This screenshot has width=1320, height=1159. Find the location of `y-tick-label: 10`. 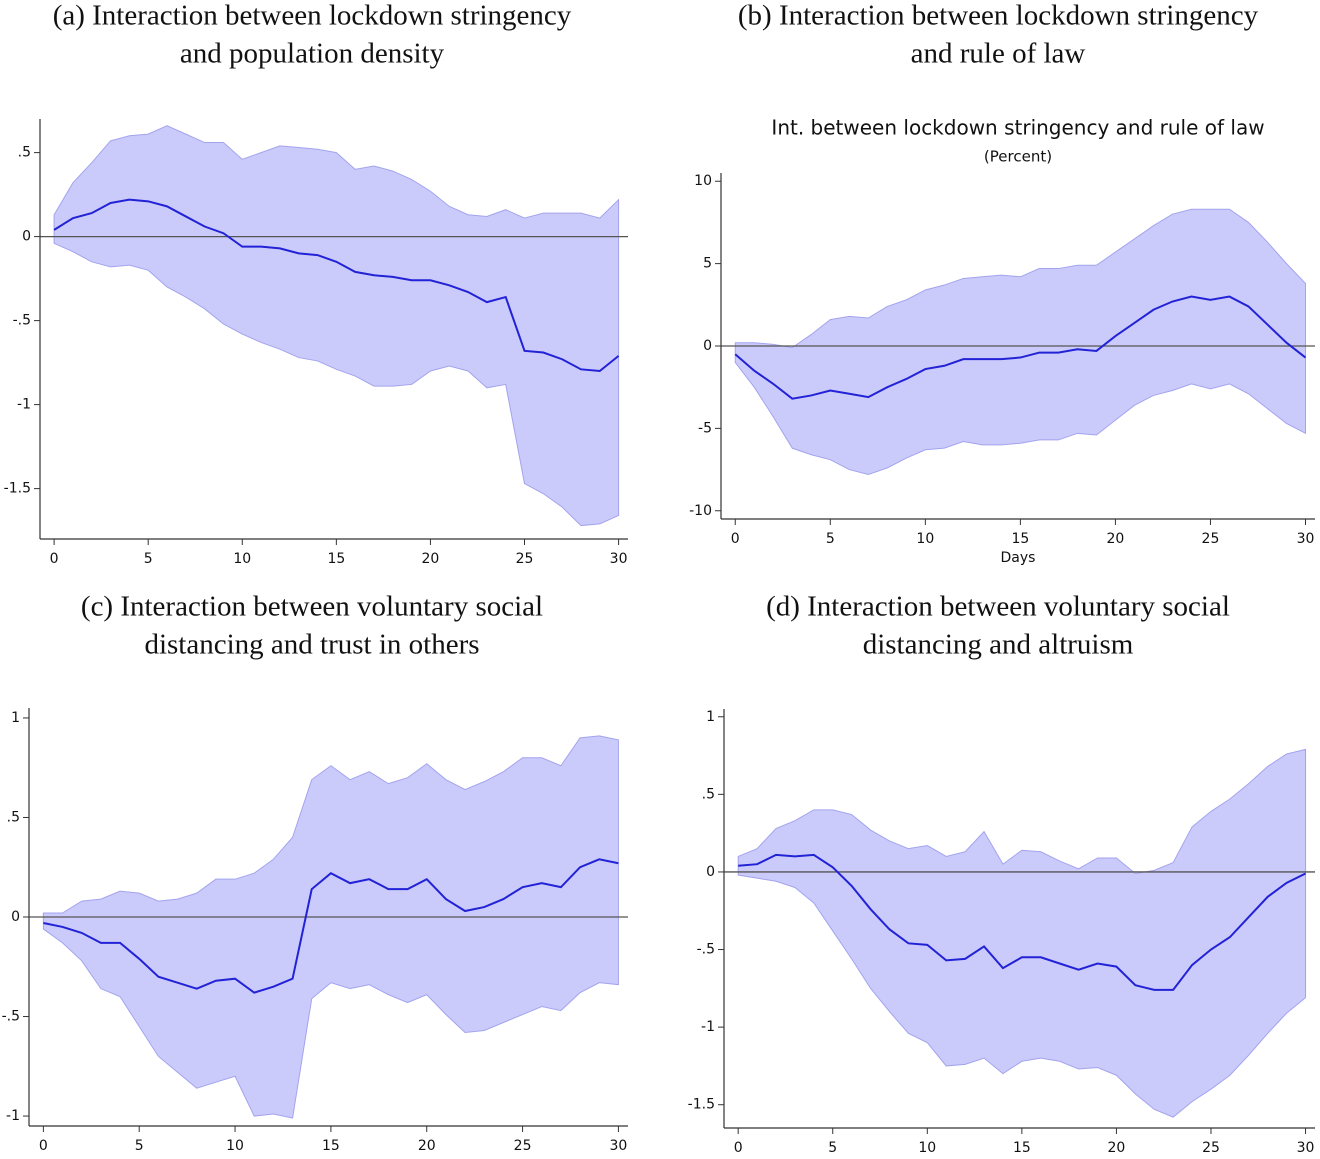

y-tick-label: 10 is located at coordinates (703, 181).